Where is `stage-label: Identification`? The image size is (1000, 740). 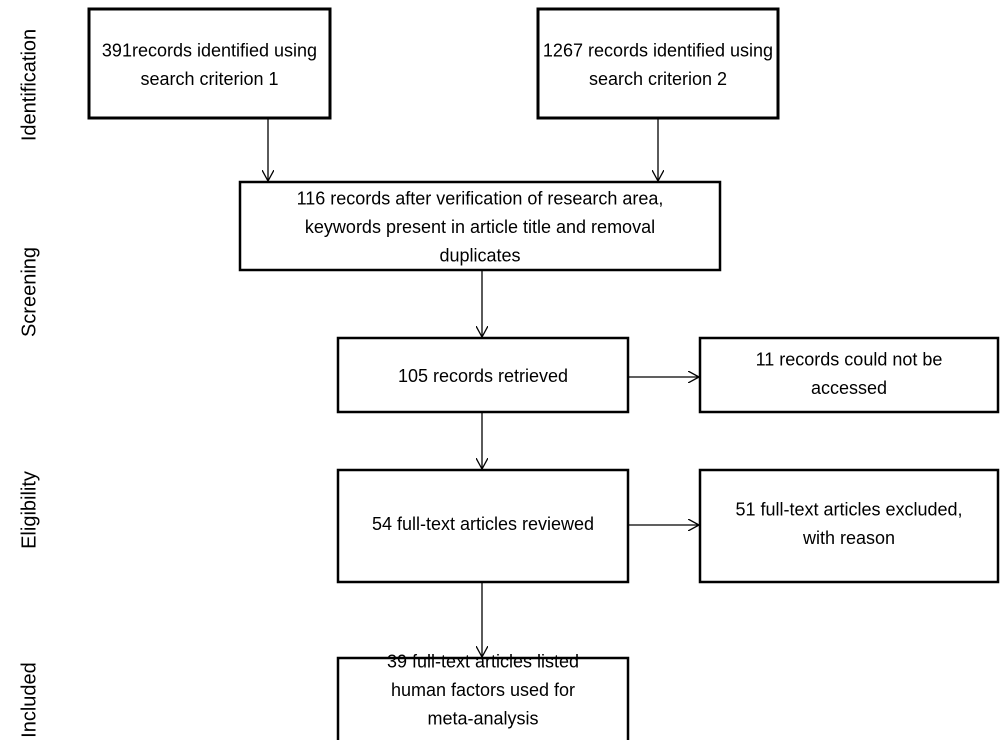
stage-label: Identification is located at coordinates (29, 85).